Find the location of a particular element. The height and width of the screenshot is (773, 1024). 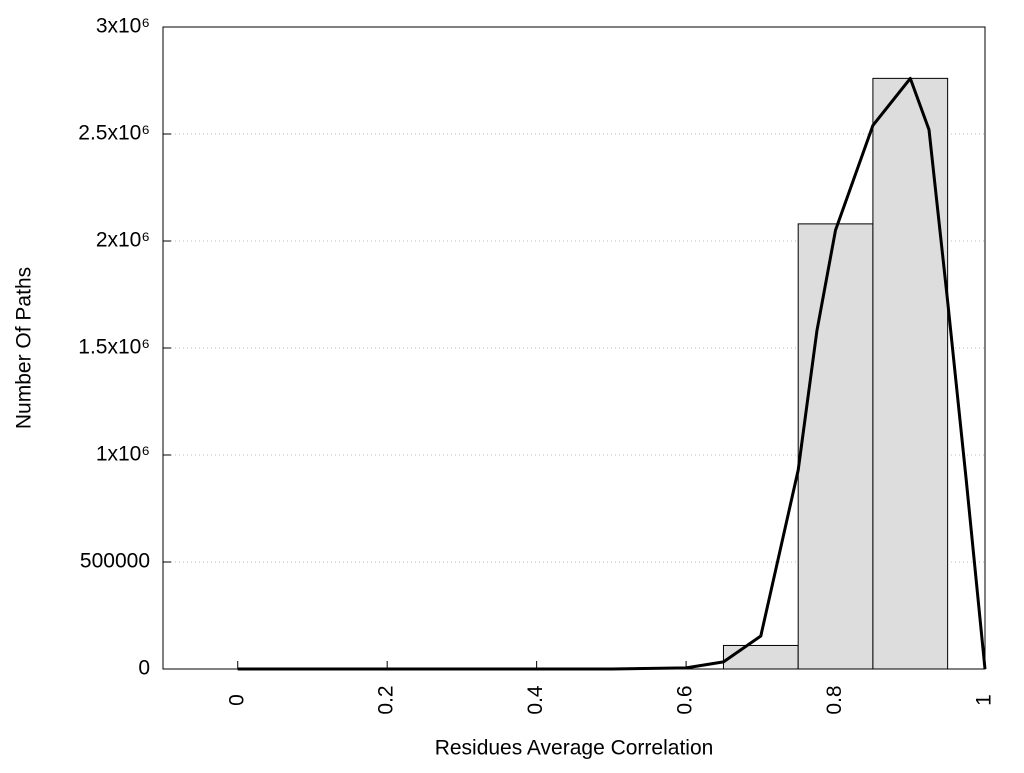

y-axis-label: Number Of Paths is located at coordinates (24, 348).